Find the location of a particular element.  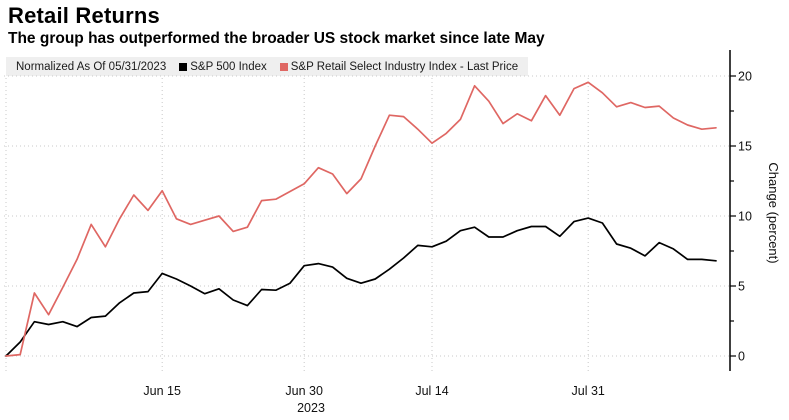

y-tick-label: 15 is located at coordinates (745, 147).